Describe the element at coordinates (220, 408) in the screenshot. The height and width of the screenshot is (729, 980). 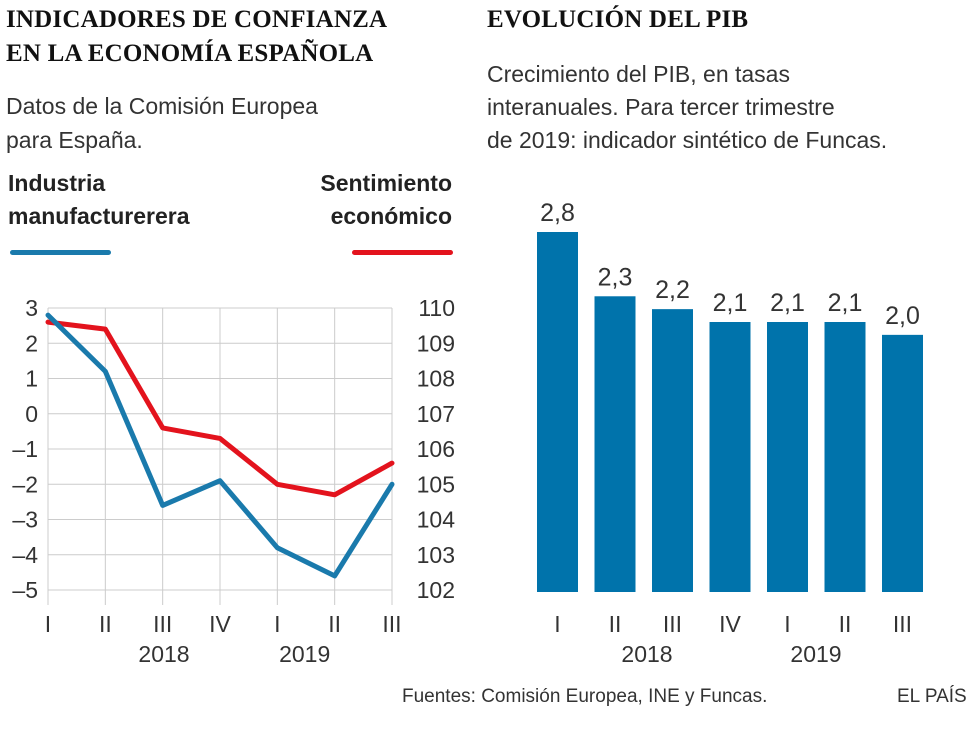
I see `series-line-sentimiento` at that location.